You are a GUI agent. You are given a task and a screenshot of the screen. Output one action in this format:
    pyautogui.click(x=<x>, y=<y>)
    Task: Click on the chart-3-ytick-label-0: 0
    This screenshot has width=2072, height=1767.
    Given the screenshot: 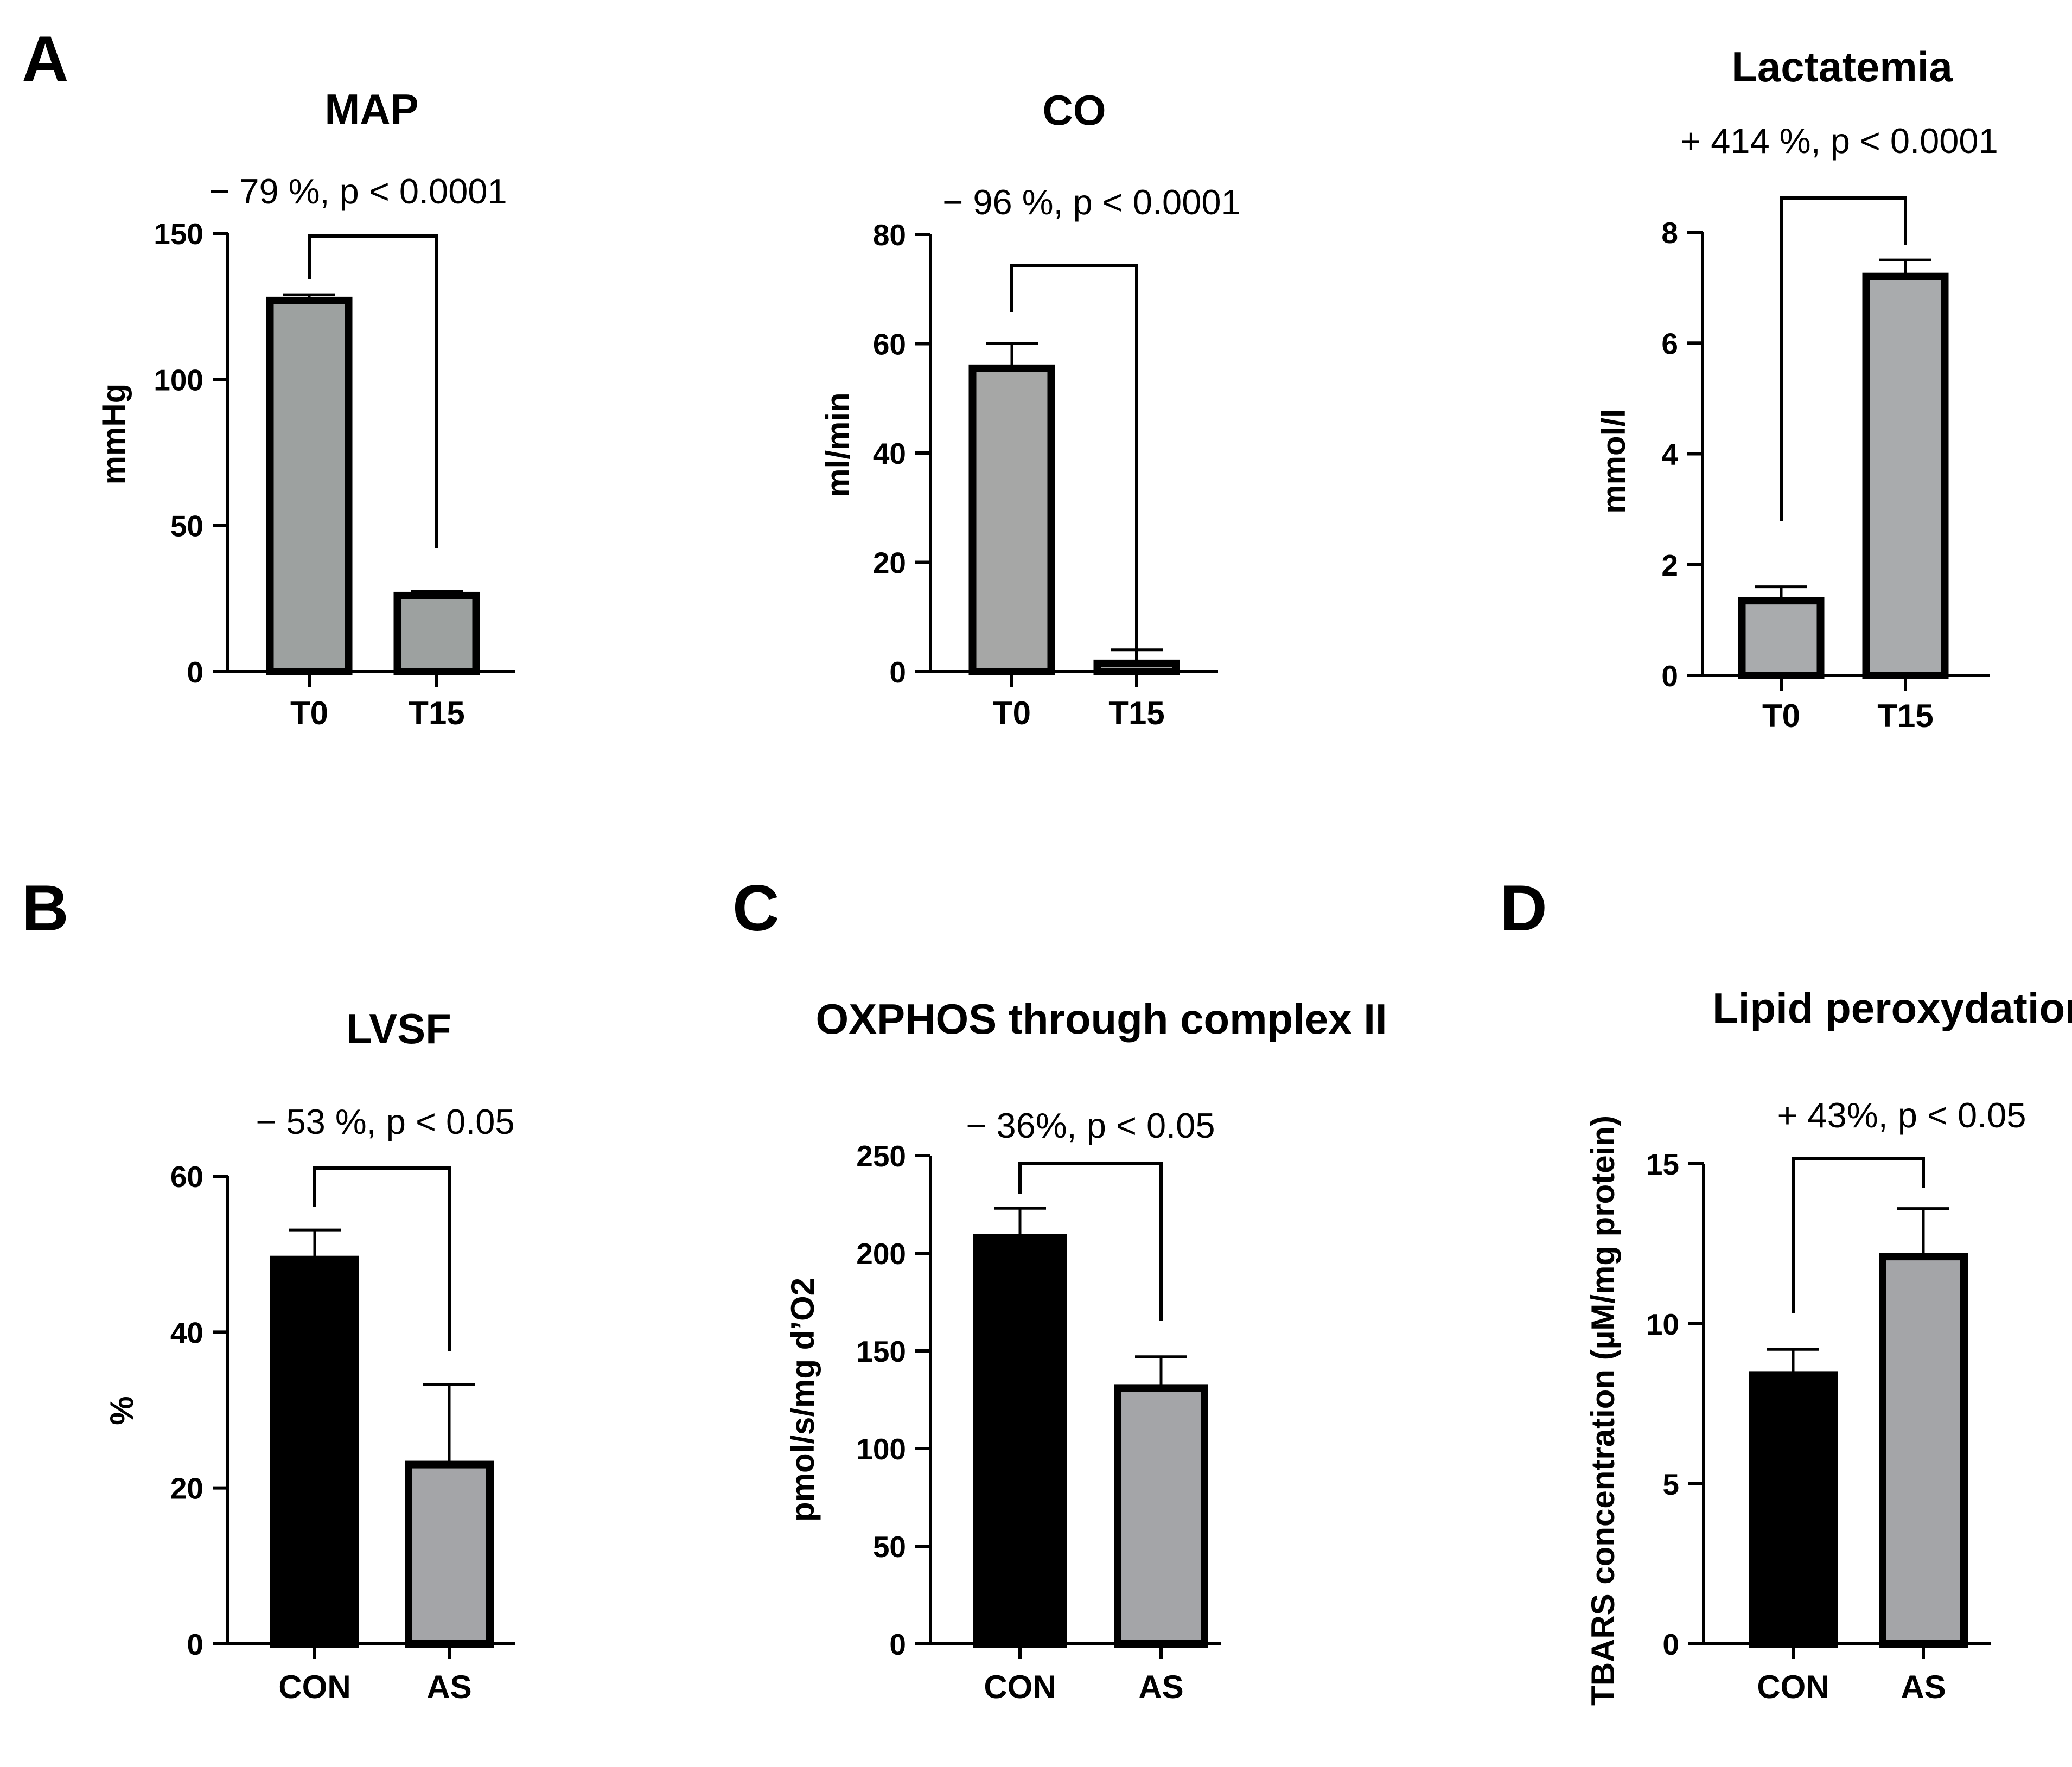 What is the action you would take?
    pyautogui.click(x=1669, y=676)
    